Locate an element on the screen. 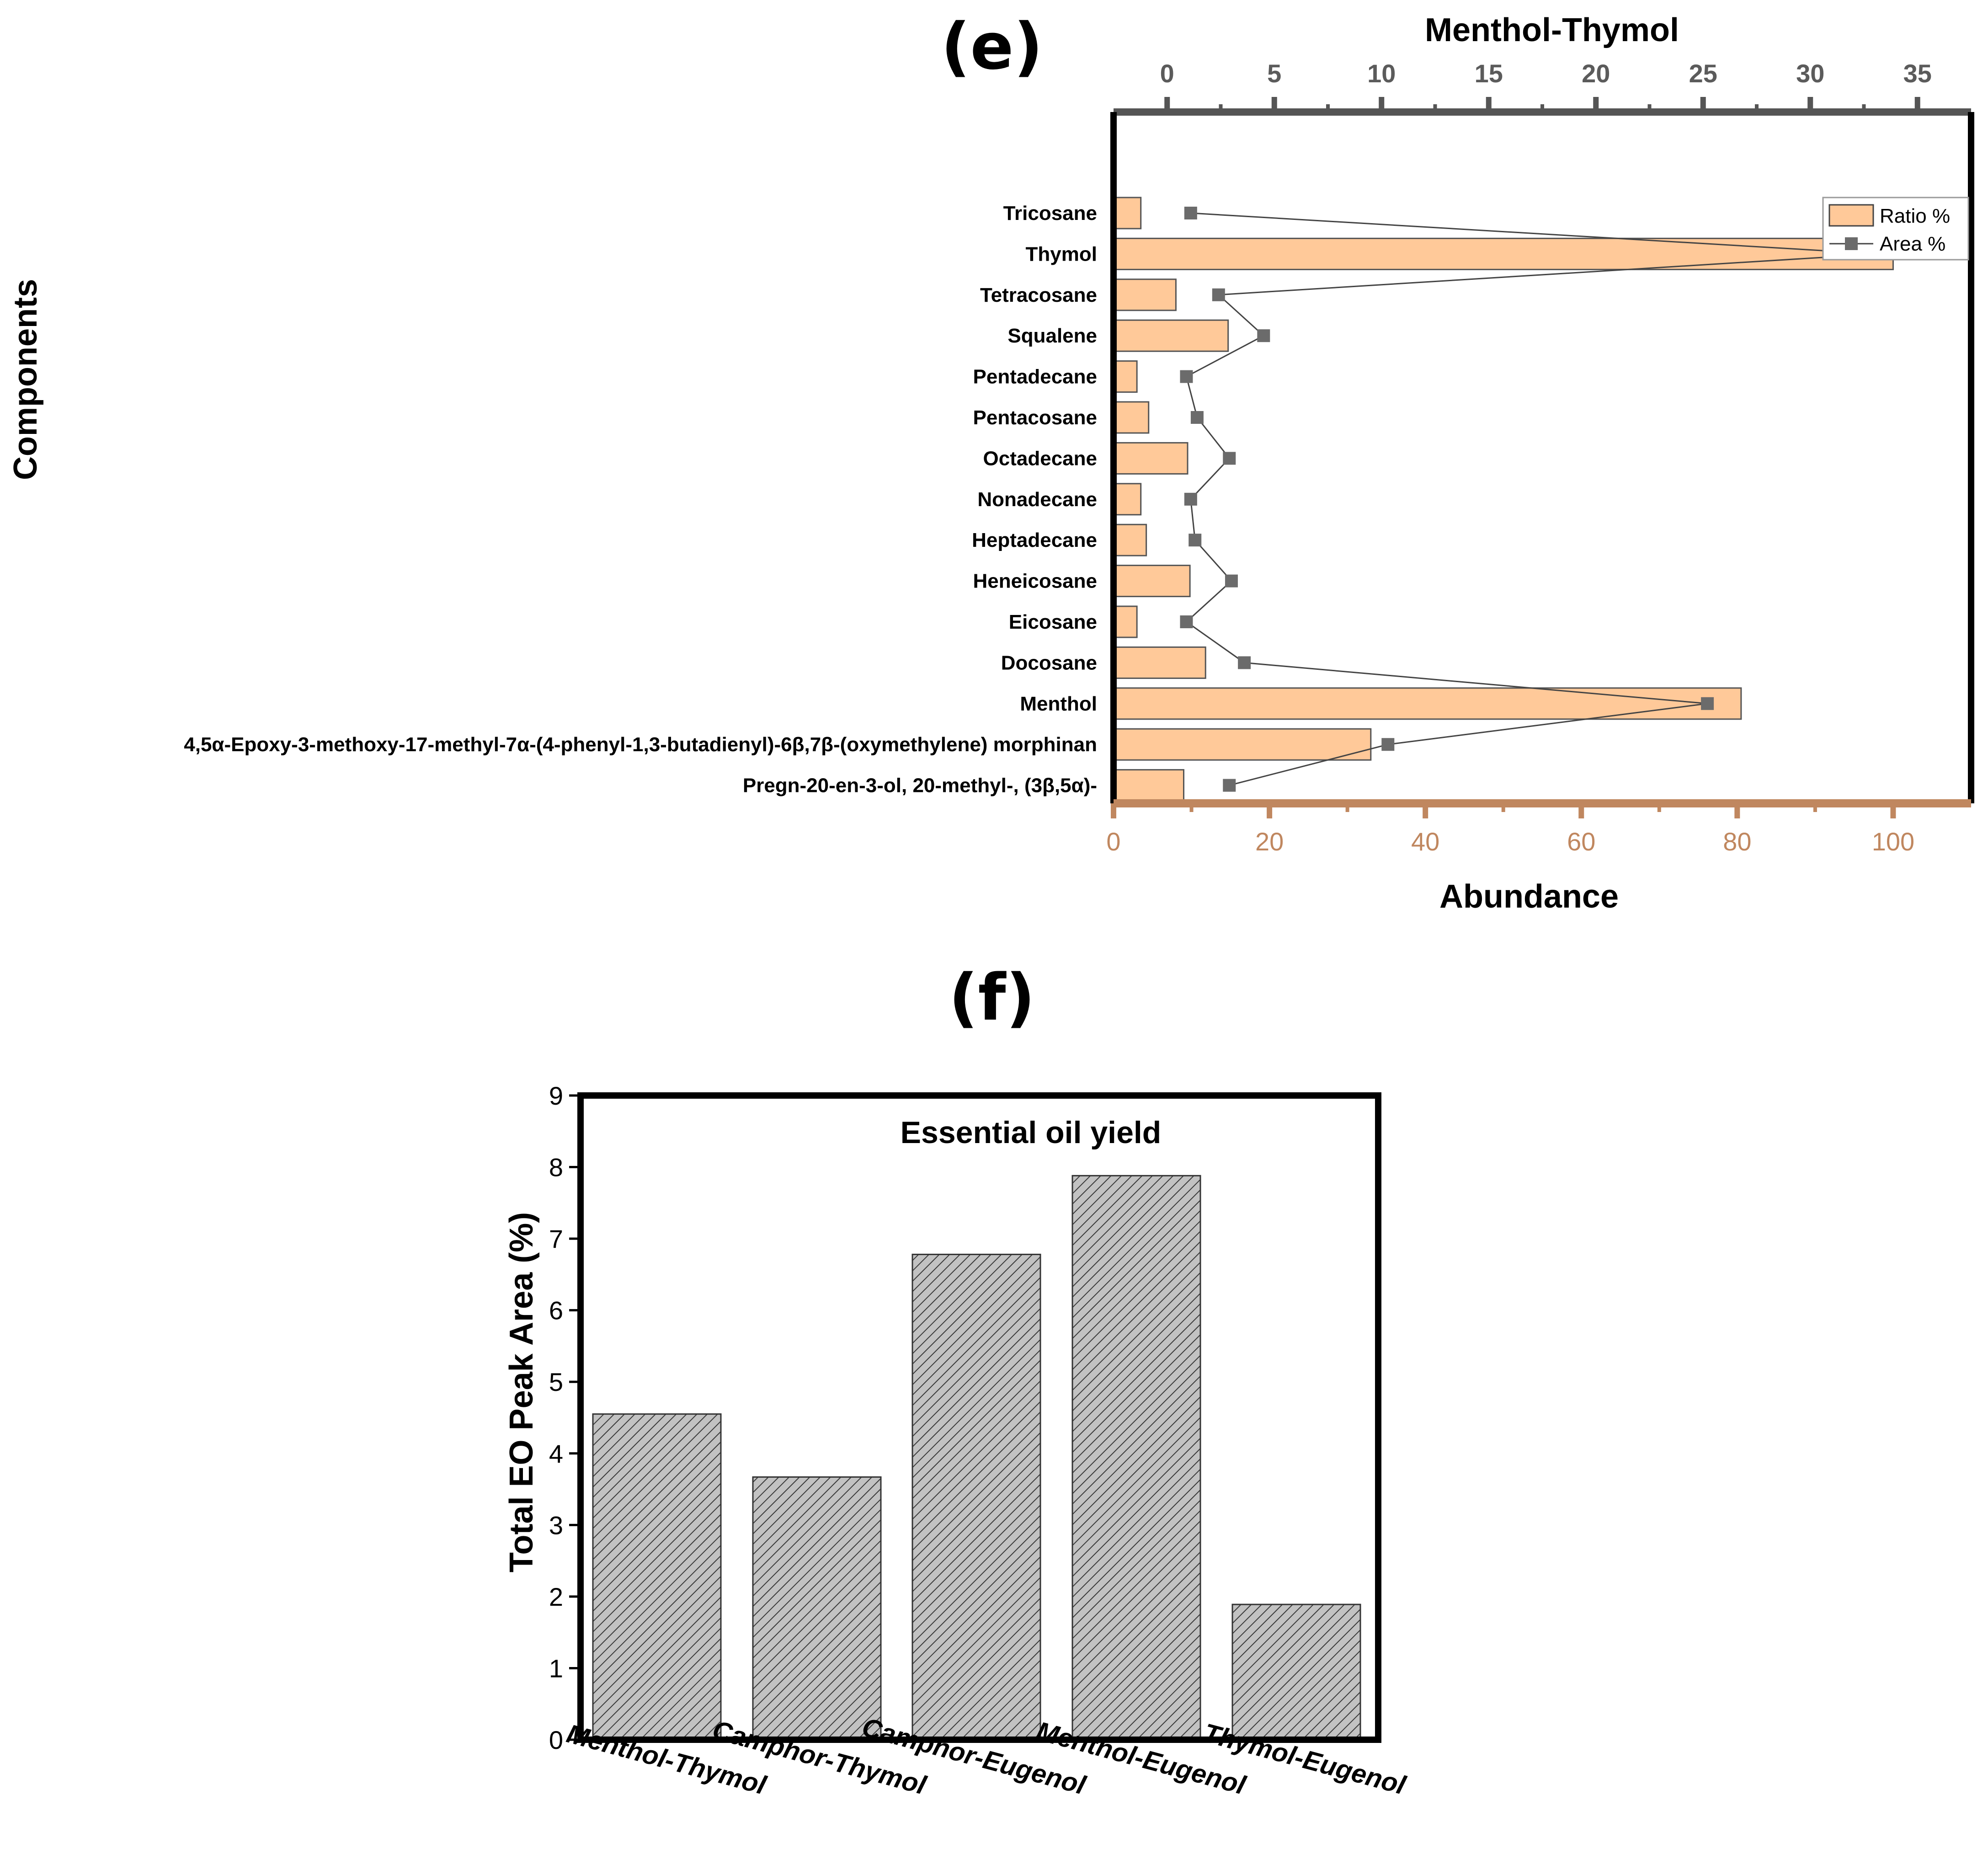  category-label: Squalene is located at coordinates (1052, 336).